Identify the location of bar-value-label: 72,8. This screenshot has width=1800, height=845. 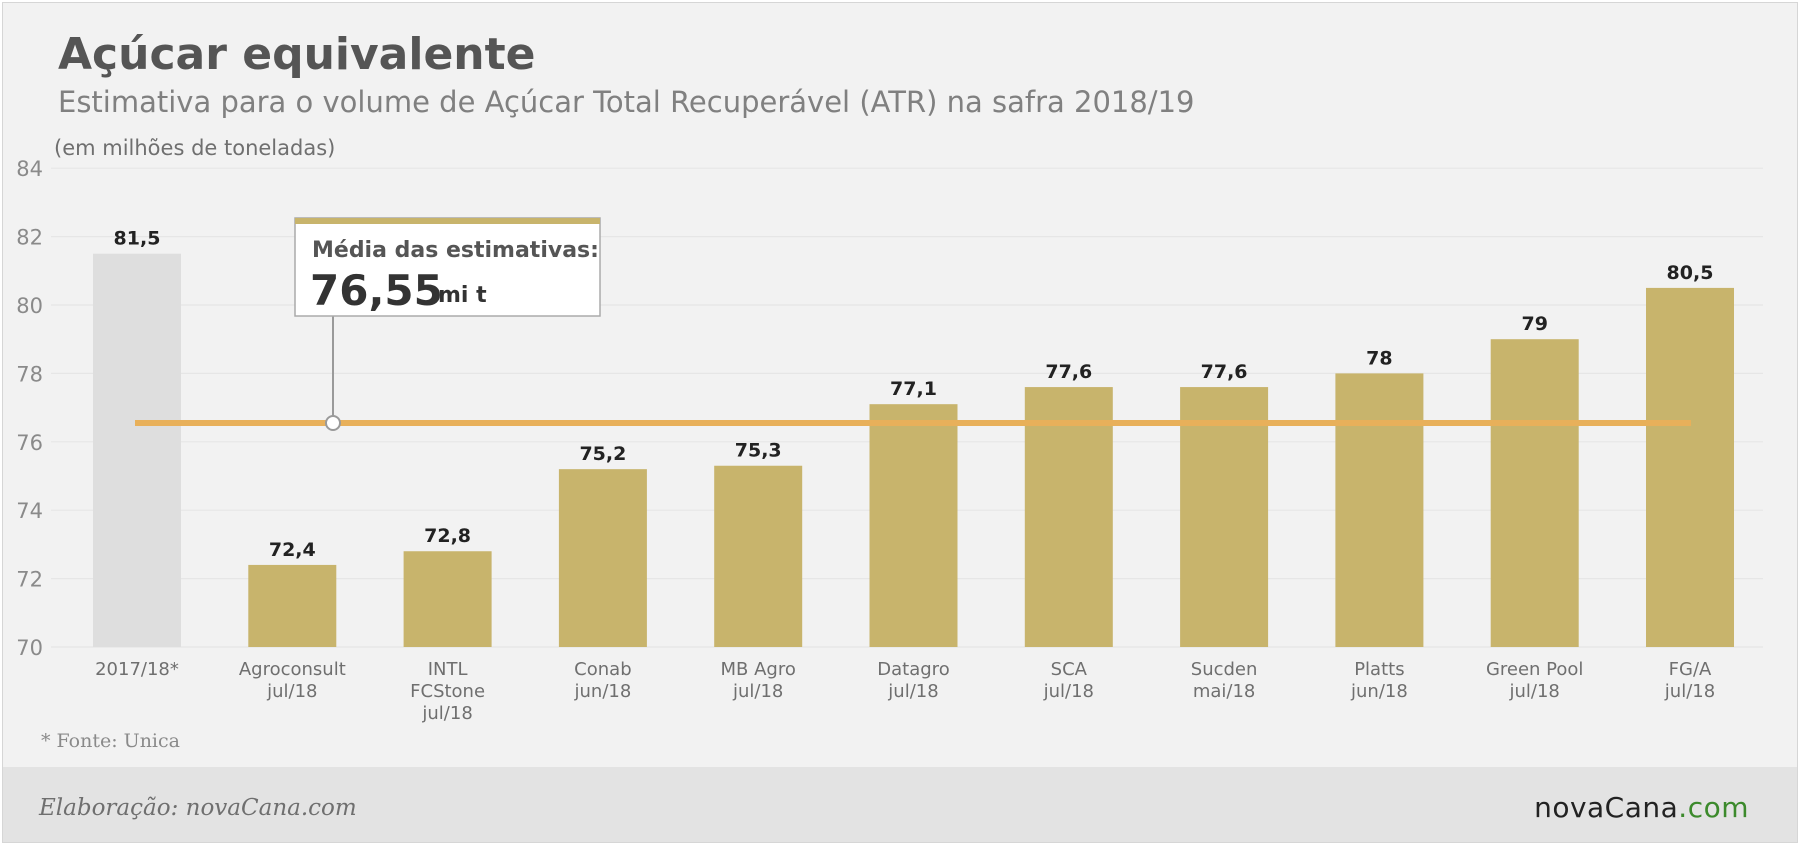
(447, 536).